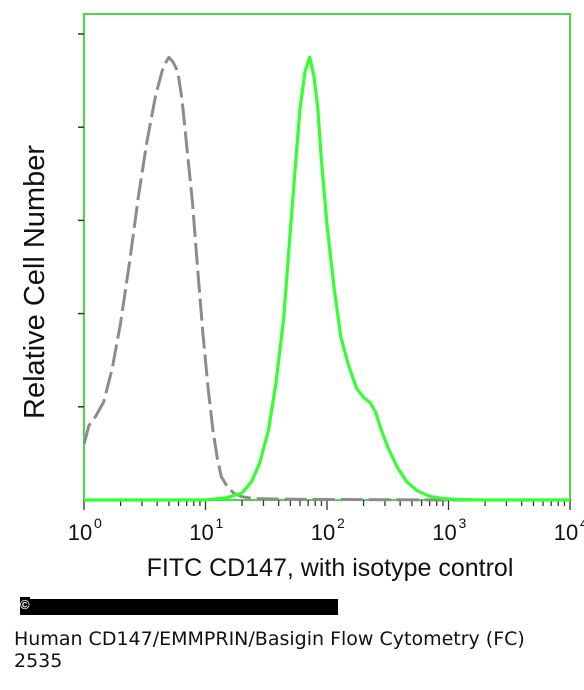 The image size is (584, 690). I want to click on x-tick-exponent: 4, so click(582, 523).